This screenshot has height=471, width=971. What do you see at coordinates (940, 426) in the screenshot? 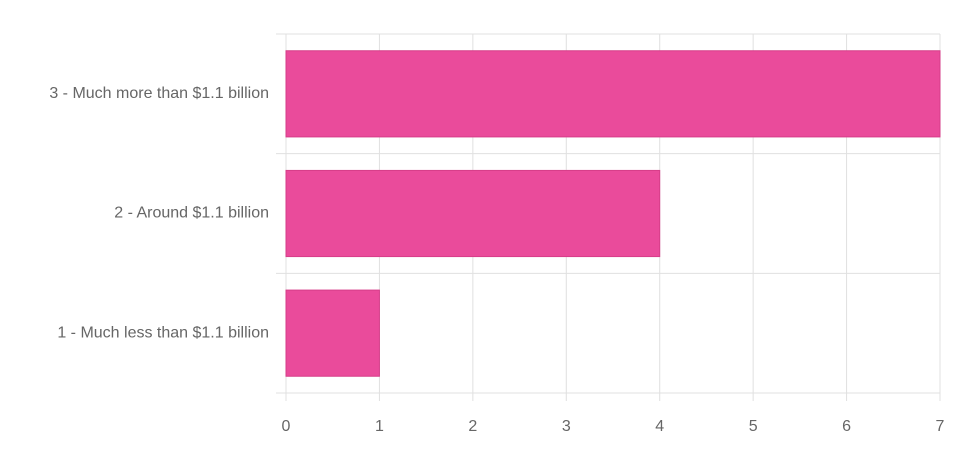
I see `x-tick-label: 7` at bounding box center [940, 426].